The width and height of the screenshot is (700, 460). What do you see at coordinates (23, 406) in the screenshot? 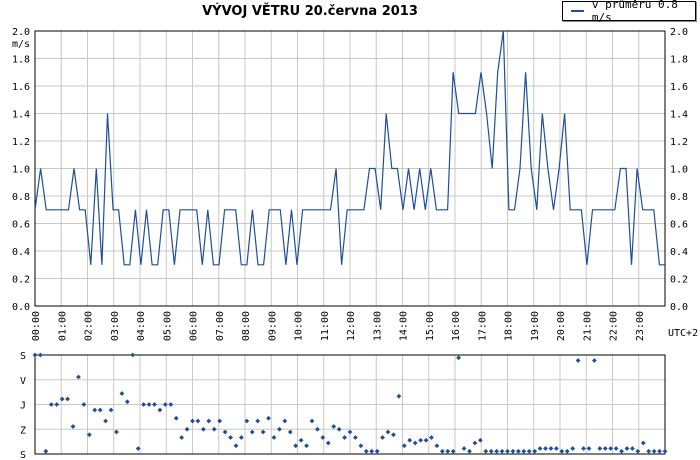
I see `direction-label: J` at bounding box center [23, 406].